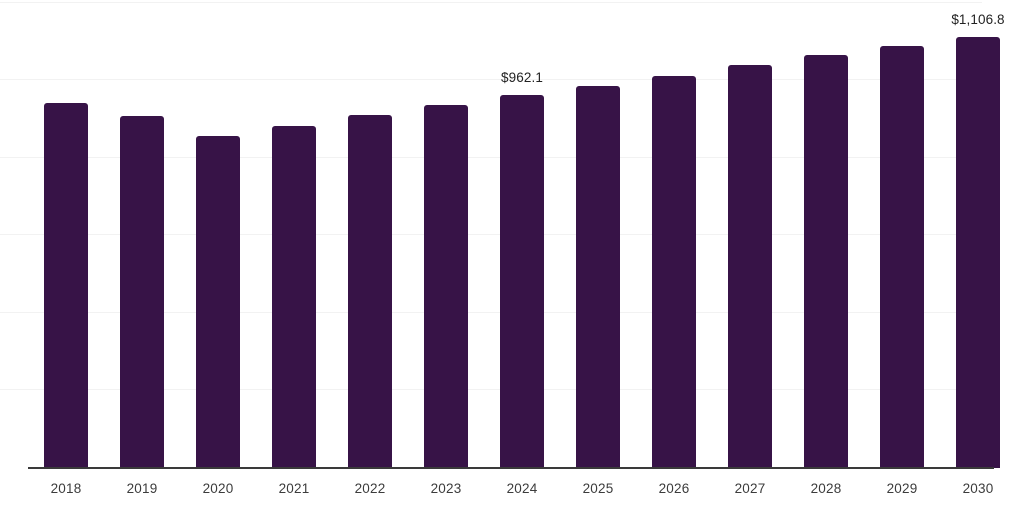  What do you see at coordinates (978, 19) in the screenshot?
I see `bar-value-label: $1,106.8` at bounding box center [978, 19].